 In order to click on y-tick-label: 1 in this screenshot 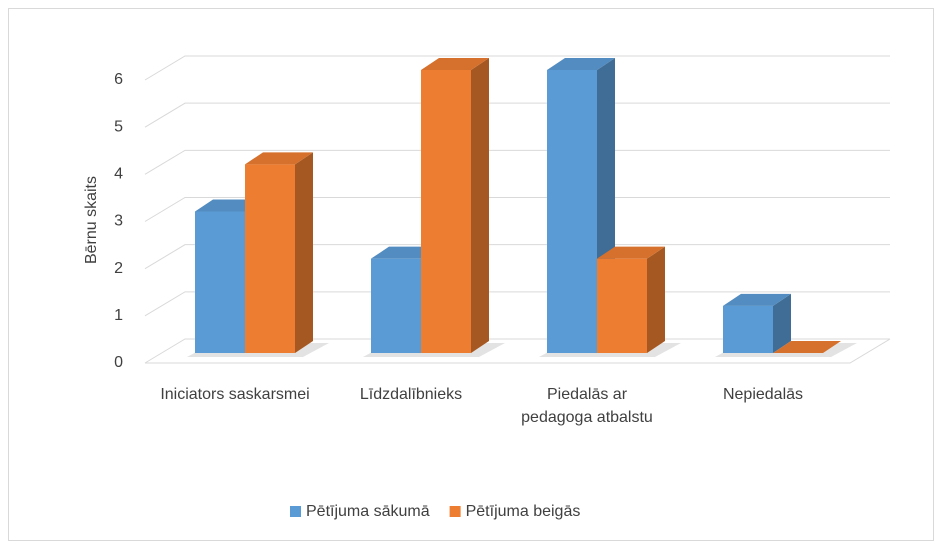, I will do `click(118, 315)`.